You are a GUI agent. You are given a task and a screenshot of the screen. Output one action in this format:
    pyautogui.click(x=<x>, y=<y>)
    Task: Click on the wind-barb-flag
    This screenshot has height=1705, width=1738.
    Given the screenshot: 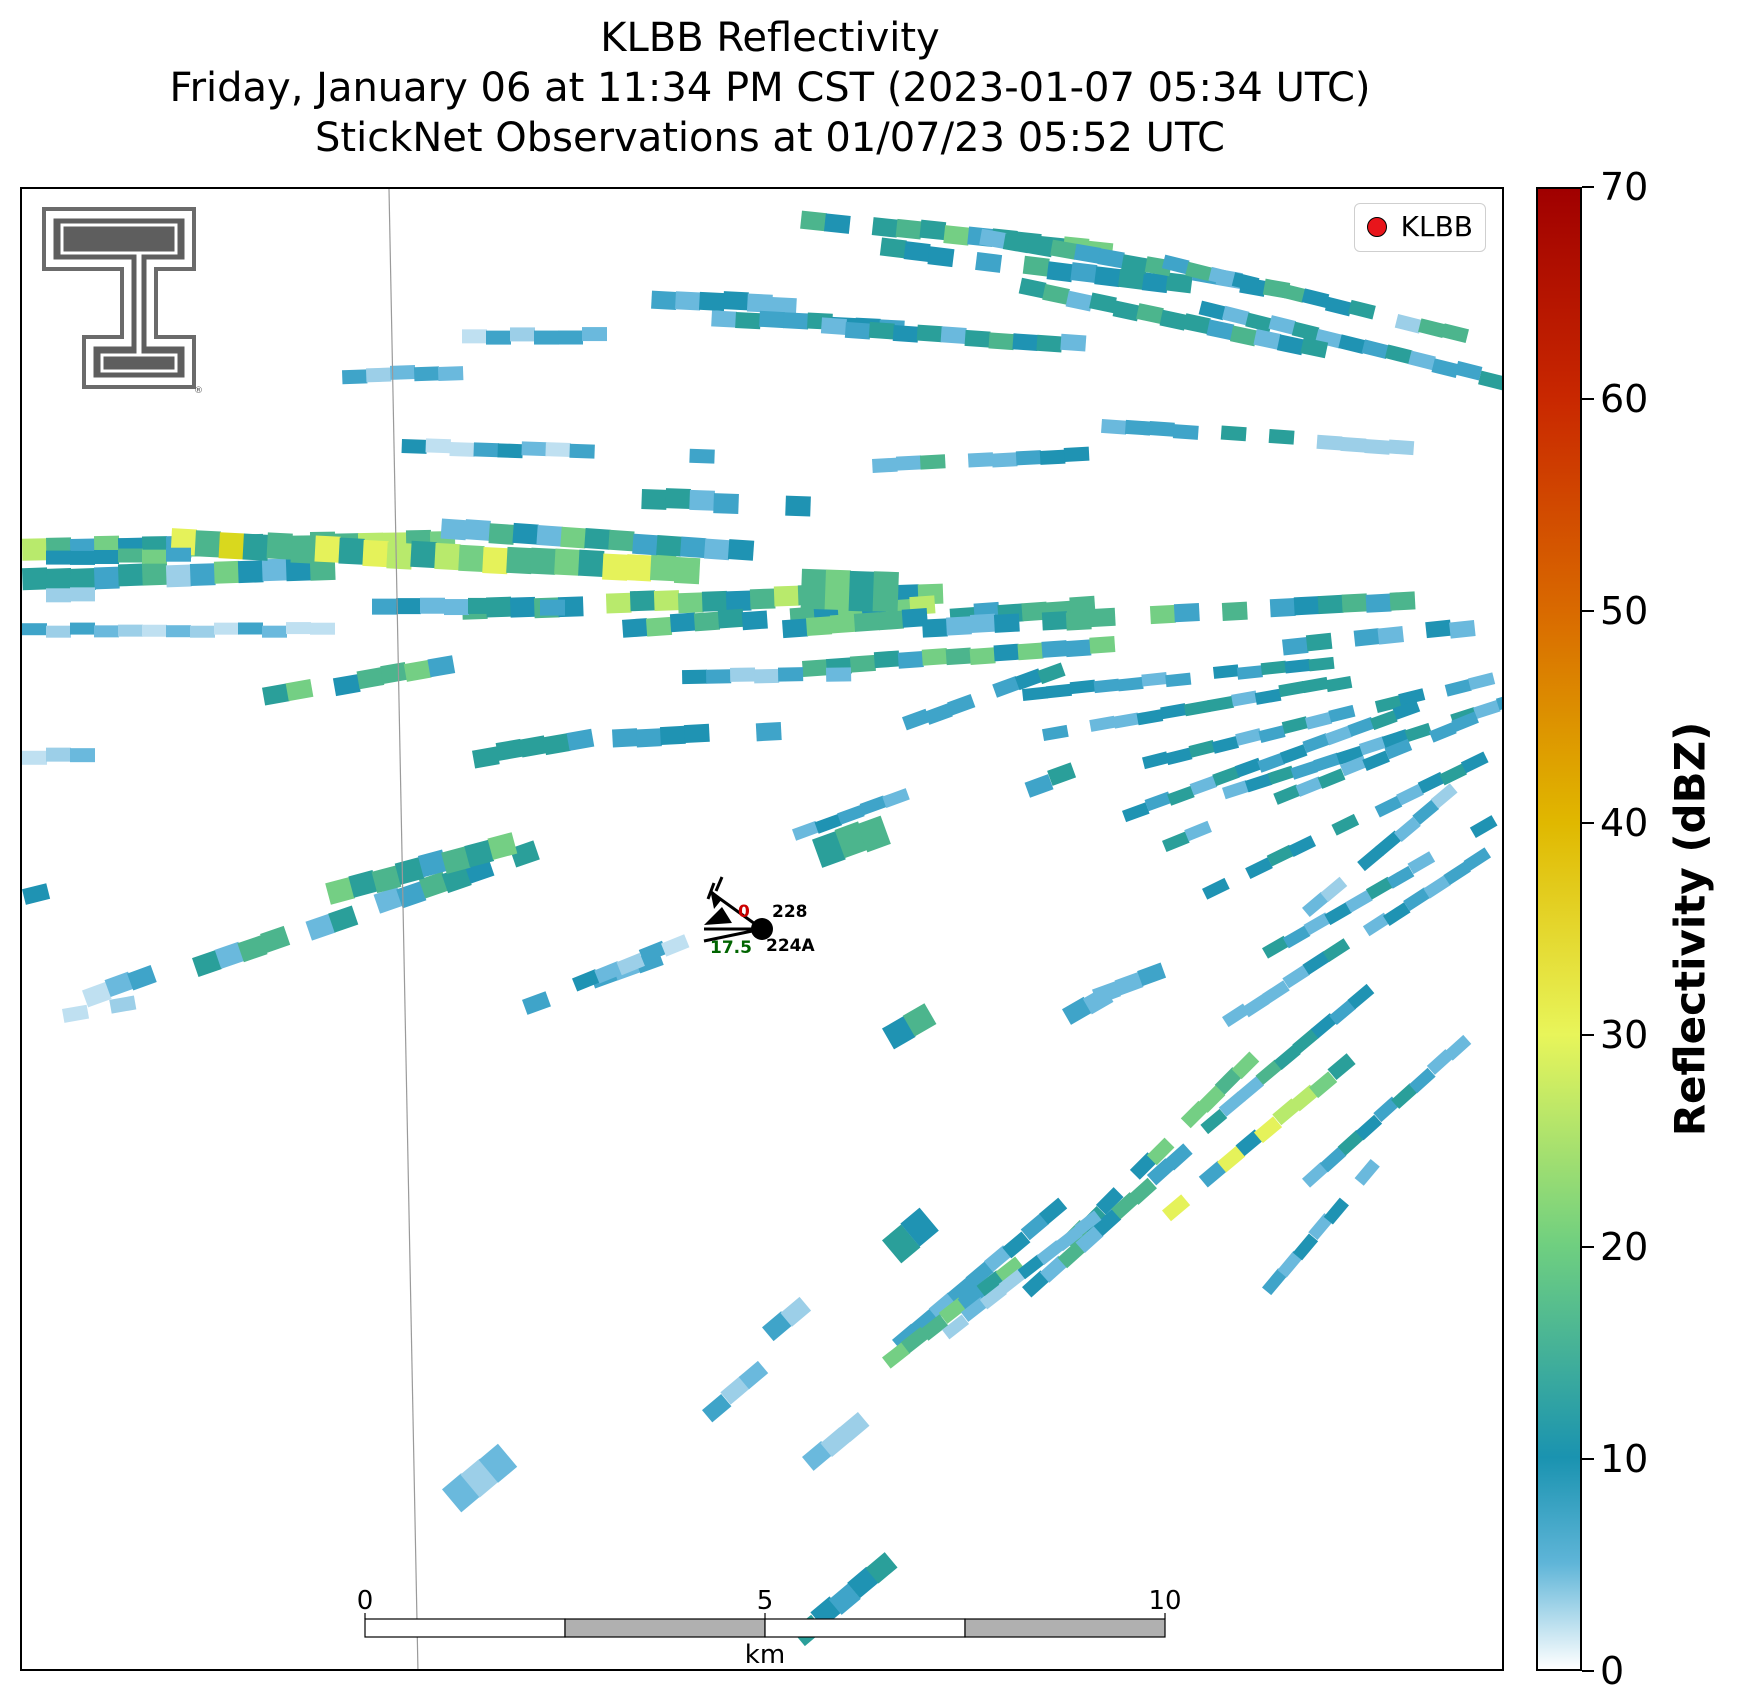 What is the action you would take?
    pyautogui.click(x=716, y=899)
    